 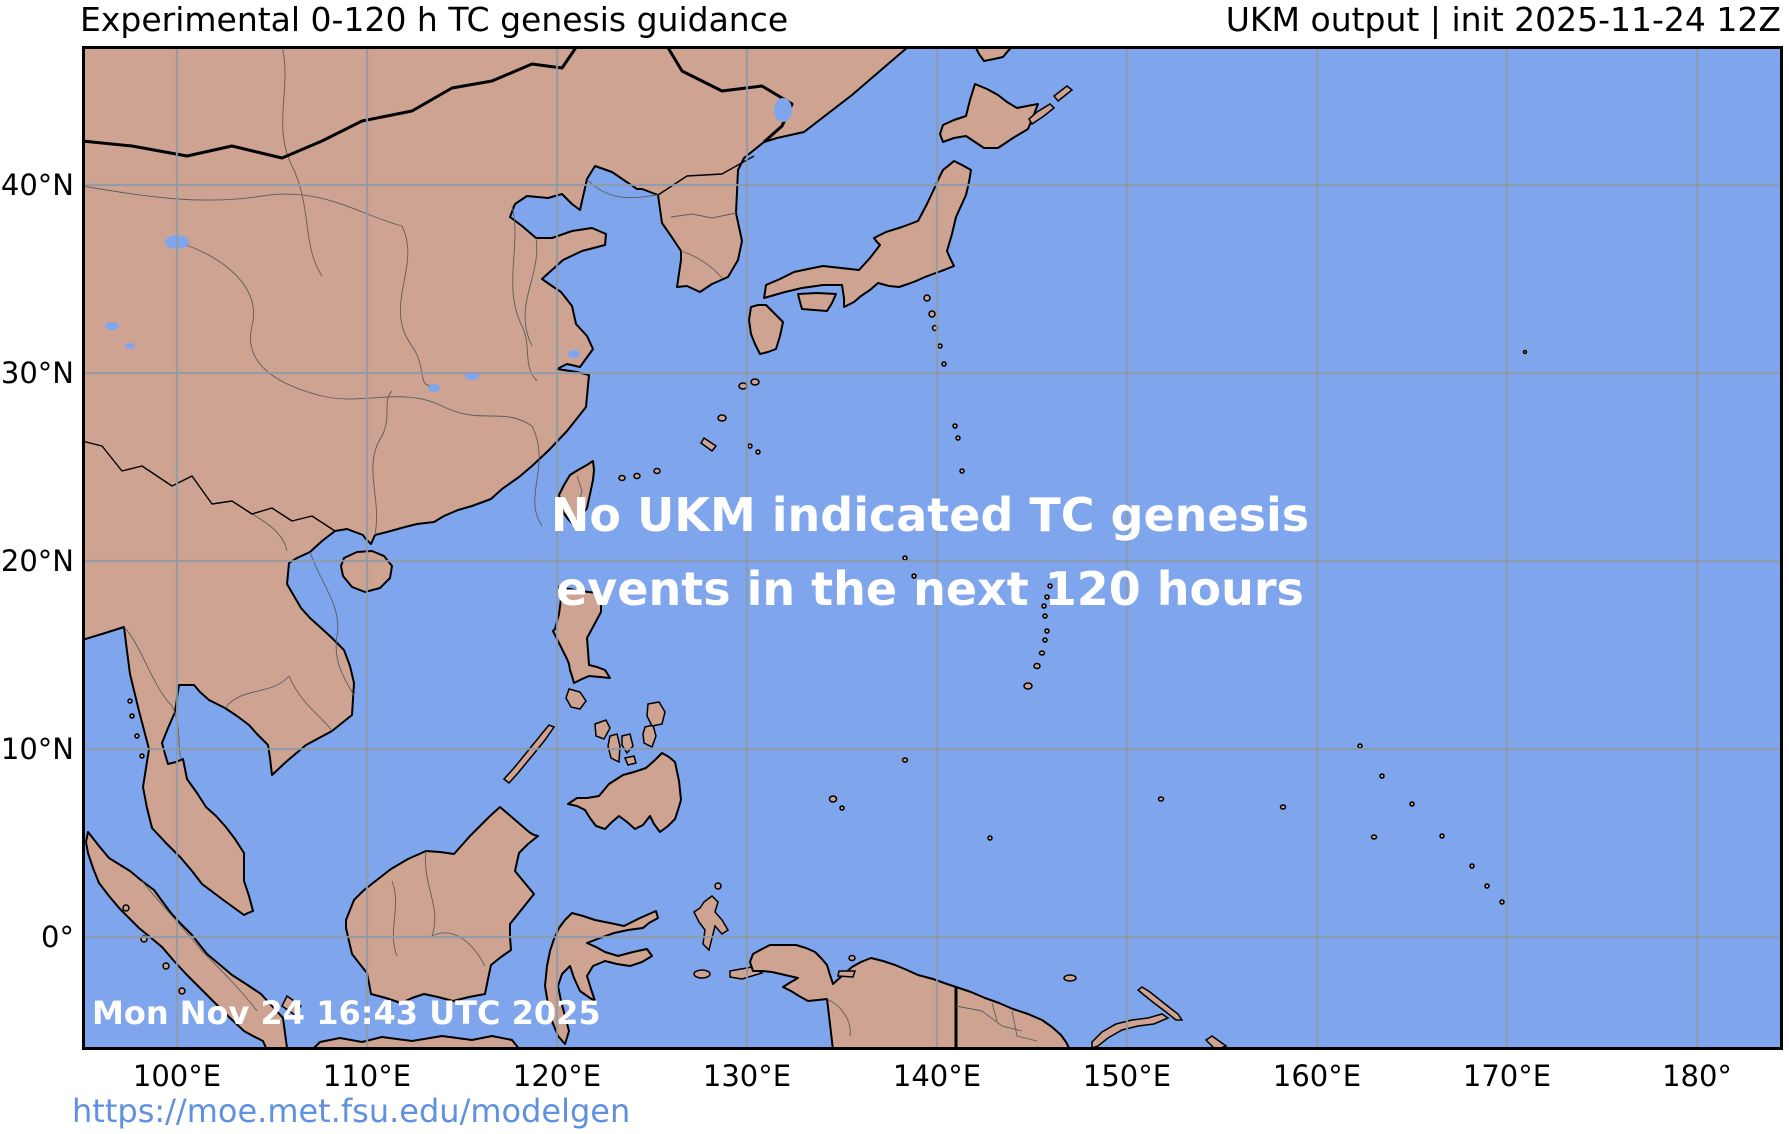 What do you see at coordinates (1507, 1076) in the screenshot?
I see `lon-tick-170e: 170°E` at bounding box center [1507, 1076].